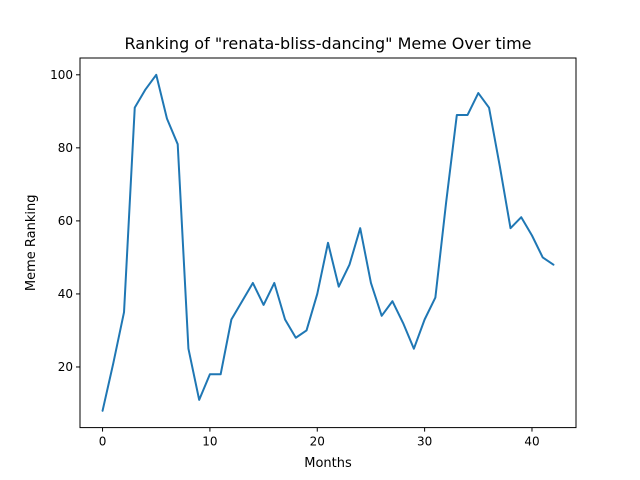  What do you see at coordinates (65, 294) in the screenshot?
I see `y-tick-label: 40` at bounding box center [65, 294].